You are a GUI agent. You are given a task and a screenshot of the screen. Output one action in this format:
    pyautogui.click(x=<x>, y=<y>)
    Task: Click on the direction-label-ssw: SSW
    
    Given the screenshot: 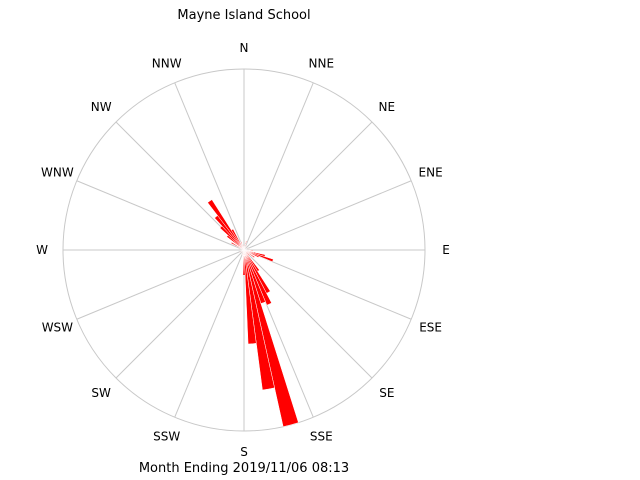 What is the action you would take?
    pyautogui.click(x=166, y=437)
    